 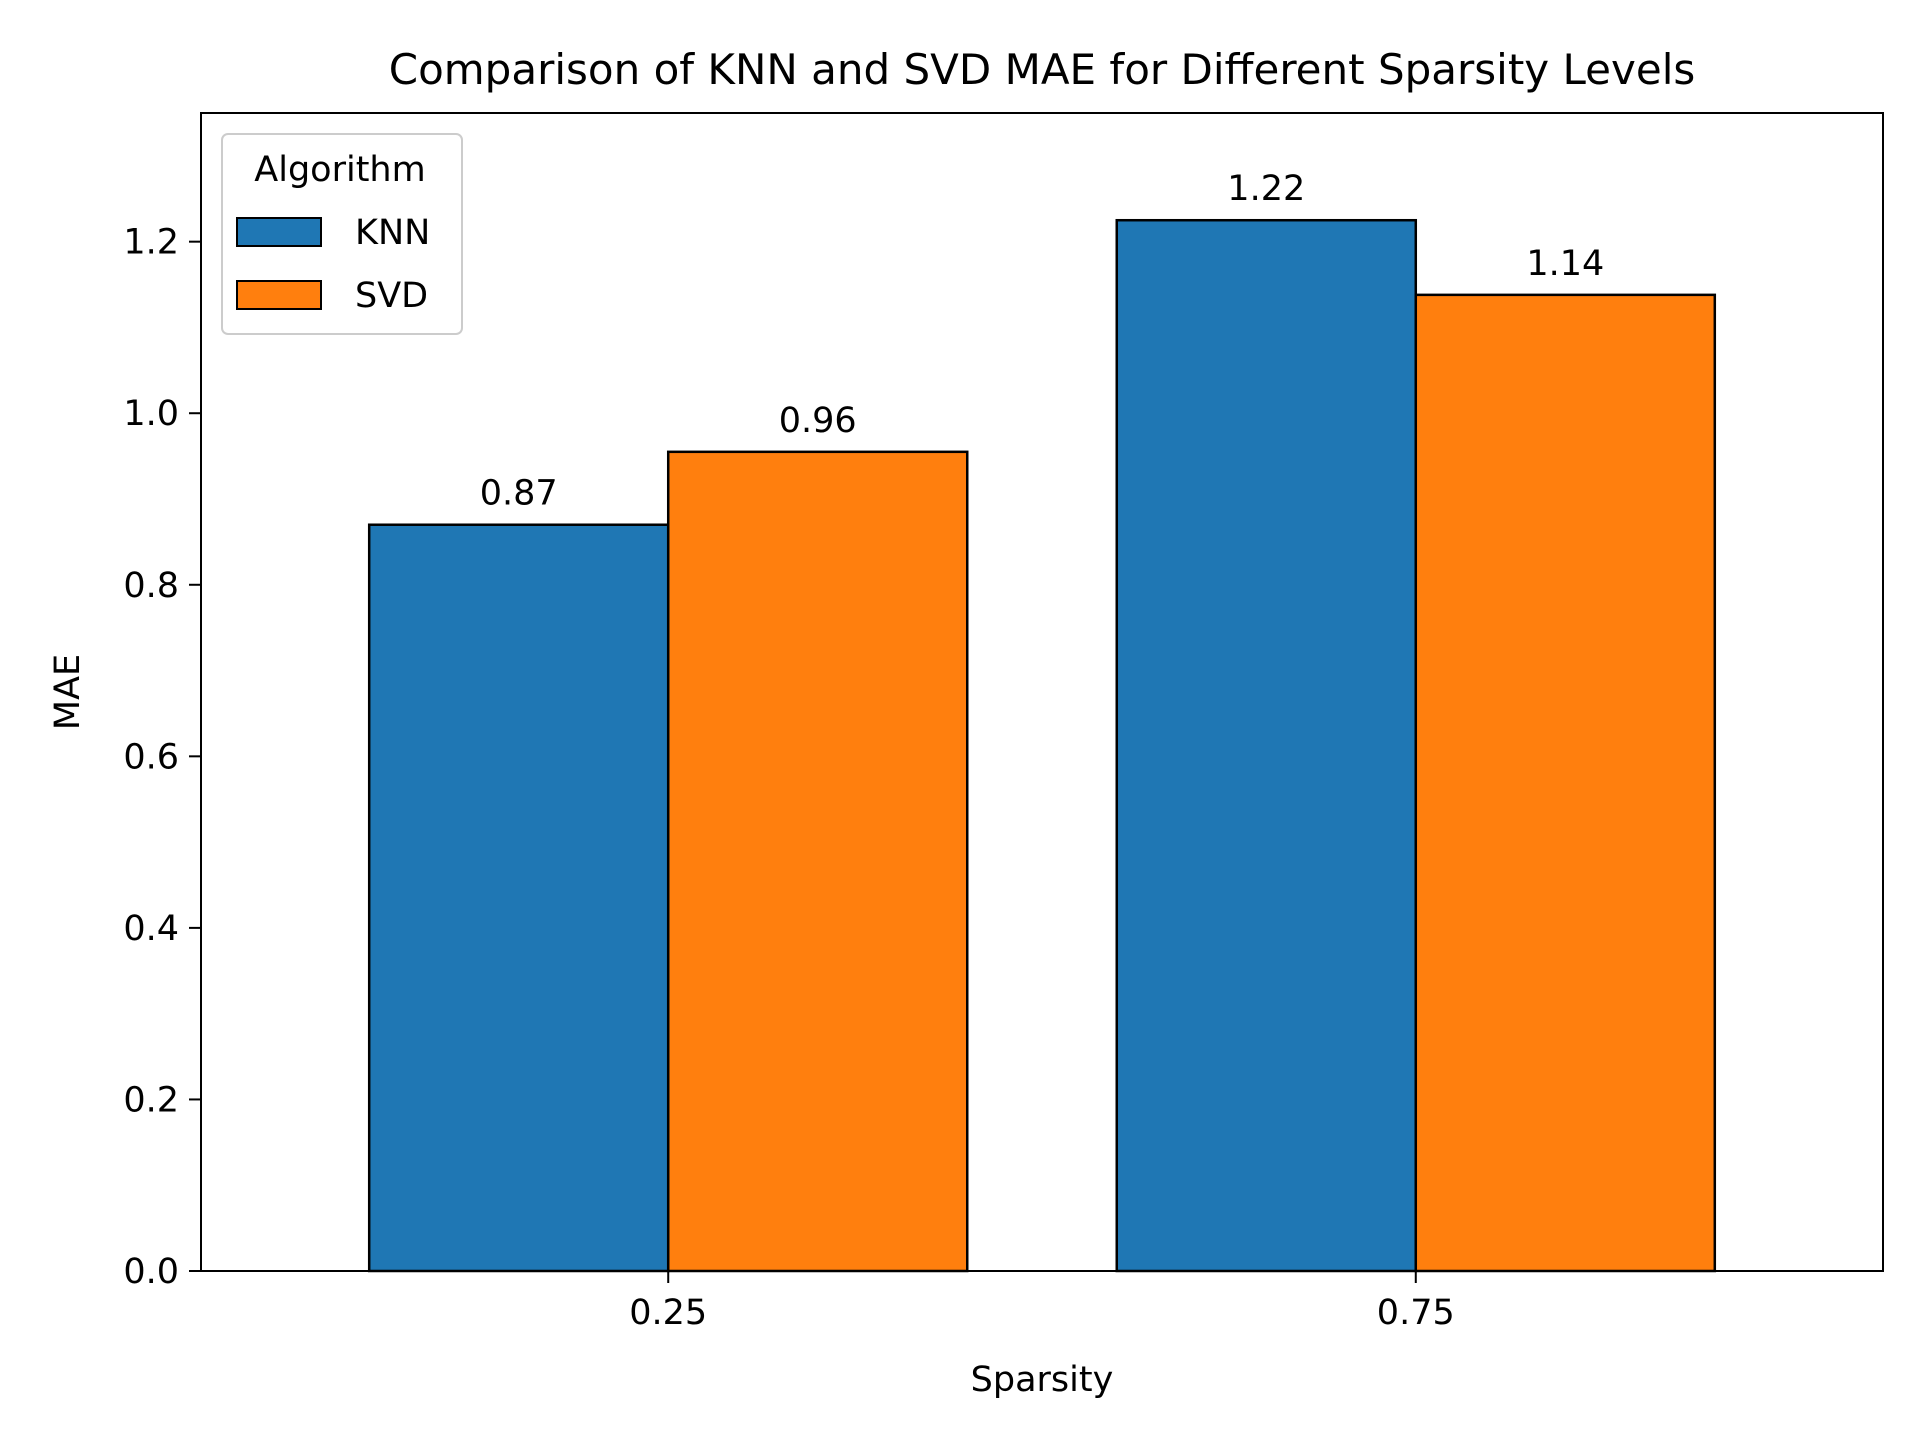 I want to click on bar-labels-layer: 0.87 1.22 0.96 1.14, so click(x=1042, y=341).